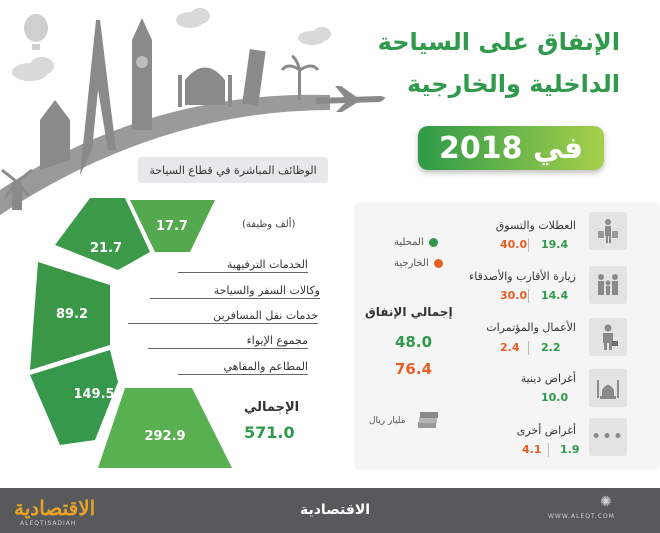 The width and height of the screenshot is (660, 533). I want to click on money-stack-icon, so click(428, 423).